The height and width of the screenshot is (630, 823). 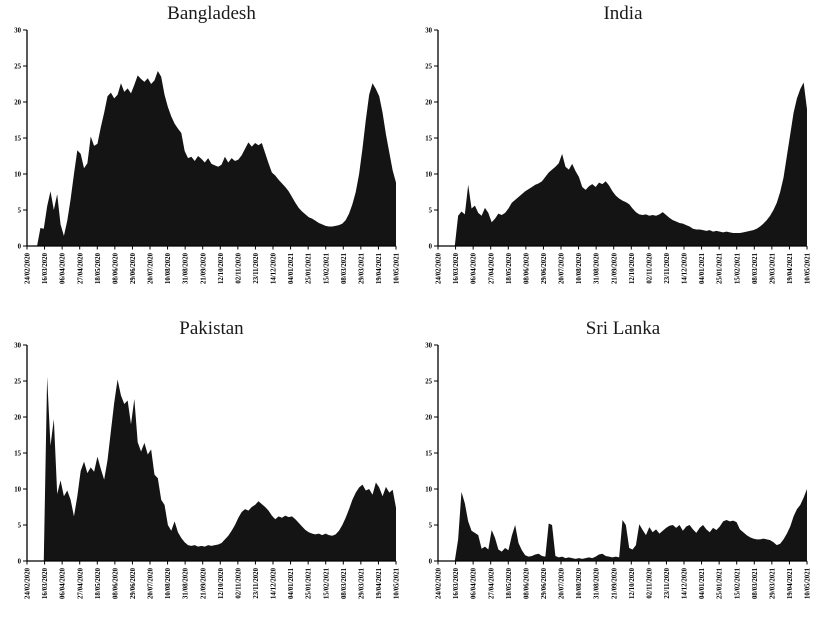 I want to click on chart-title-pakistan: Pakistan, so click(x=211, y=328).